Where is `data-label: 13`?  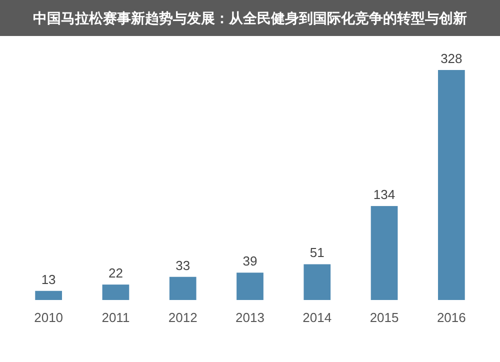
data-label: 13 is located at coordinates (48, 279).